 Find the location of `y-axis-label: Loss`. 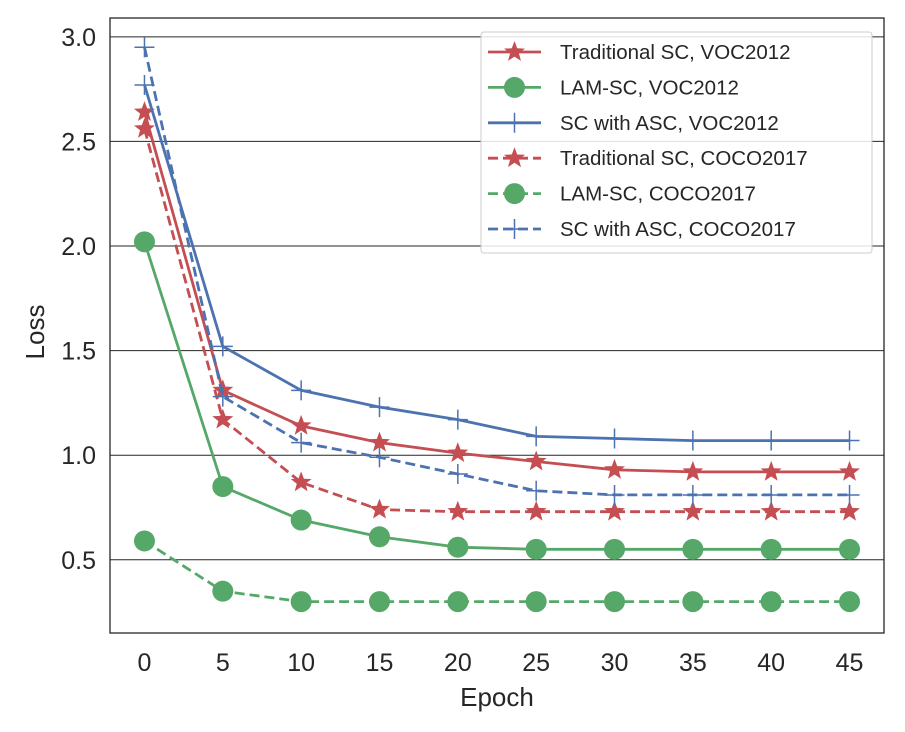

y-axis-label: Loss is located at coordinates (35, 332).